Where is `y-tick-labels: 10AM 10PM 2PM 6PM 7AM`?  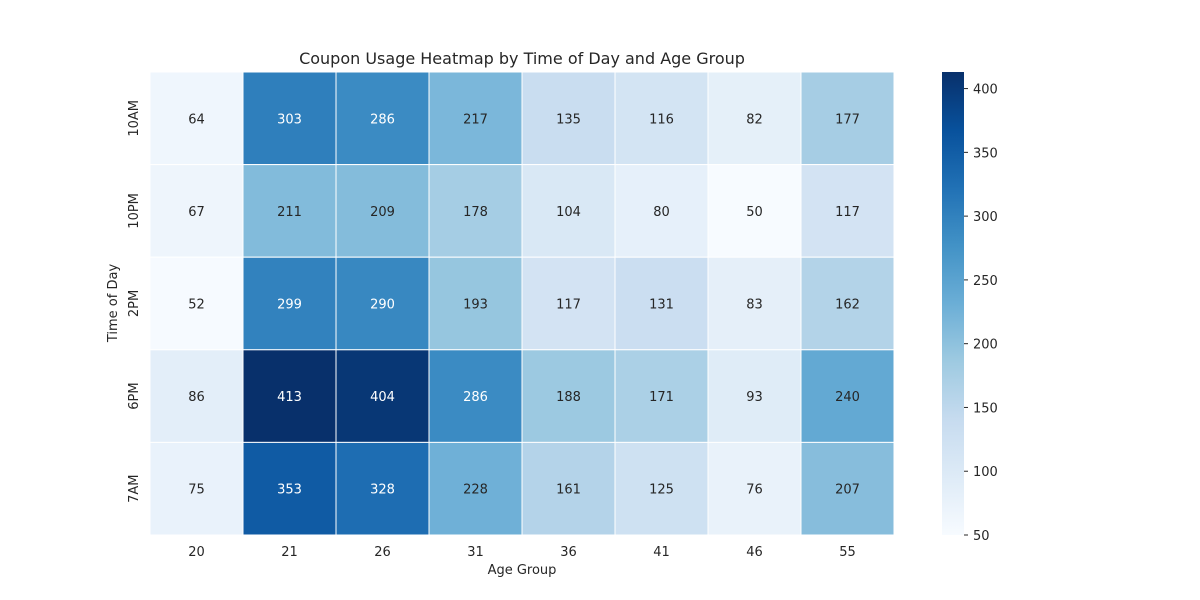
y-tick-labels: 10AM 10PM 2PM 6PM 7AM is located at coordinates (134, 301).